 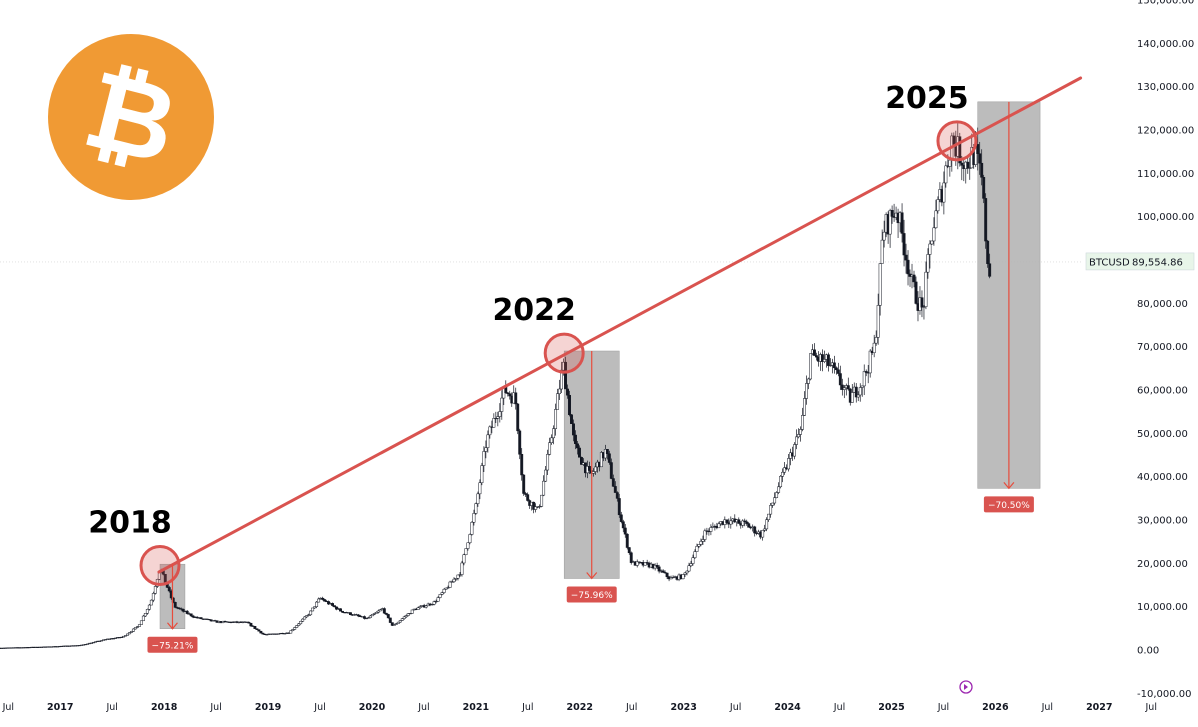 I want to click on y-tick-label: 150,000.00, so click(x=1165, y=3).